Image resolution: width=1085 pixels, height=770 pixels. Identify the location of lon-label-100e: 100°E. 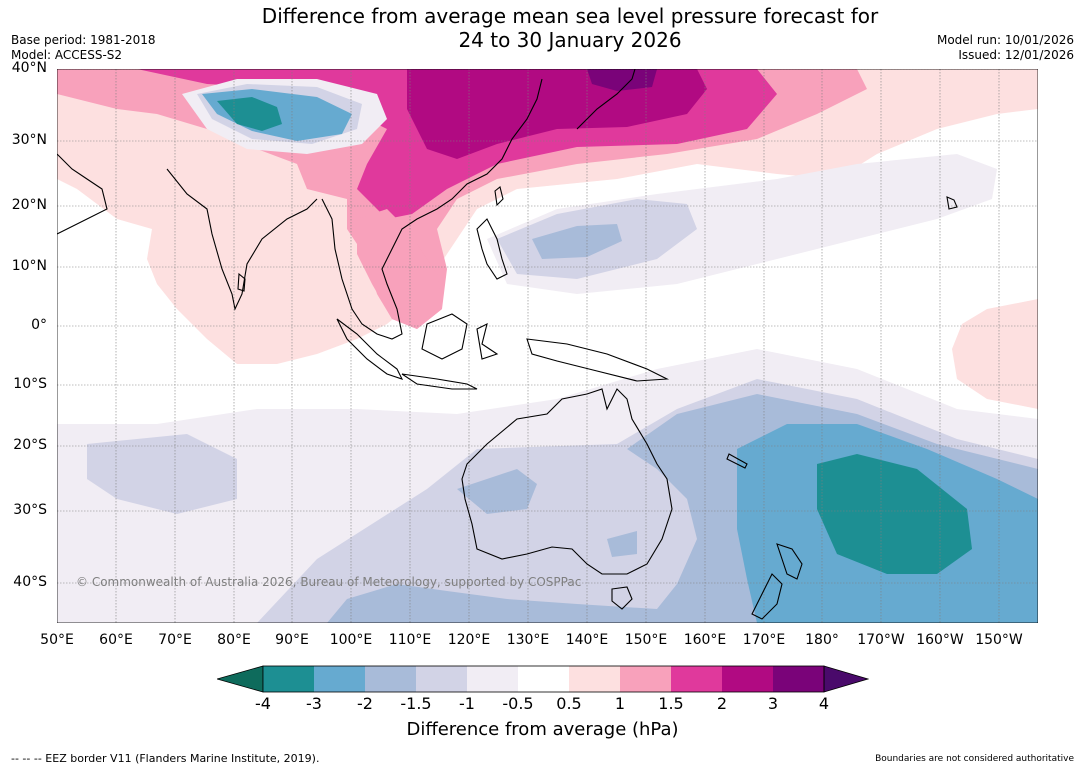
(351, 640).